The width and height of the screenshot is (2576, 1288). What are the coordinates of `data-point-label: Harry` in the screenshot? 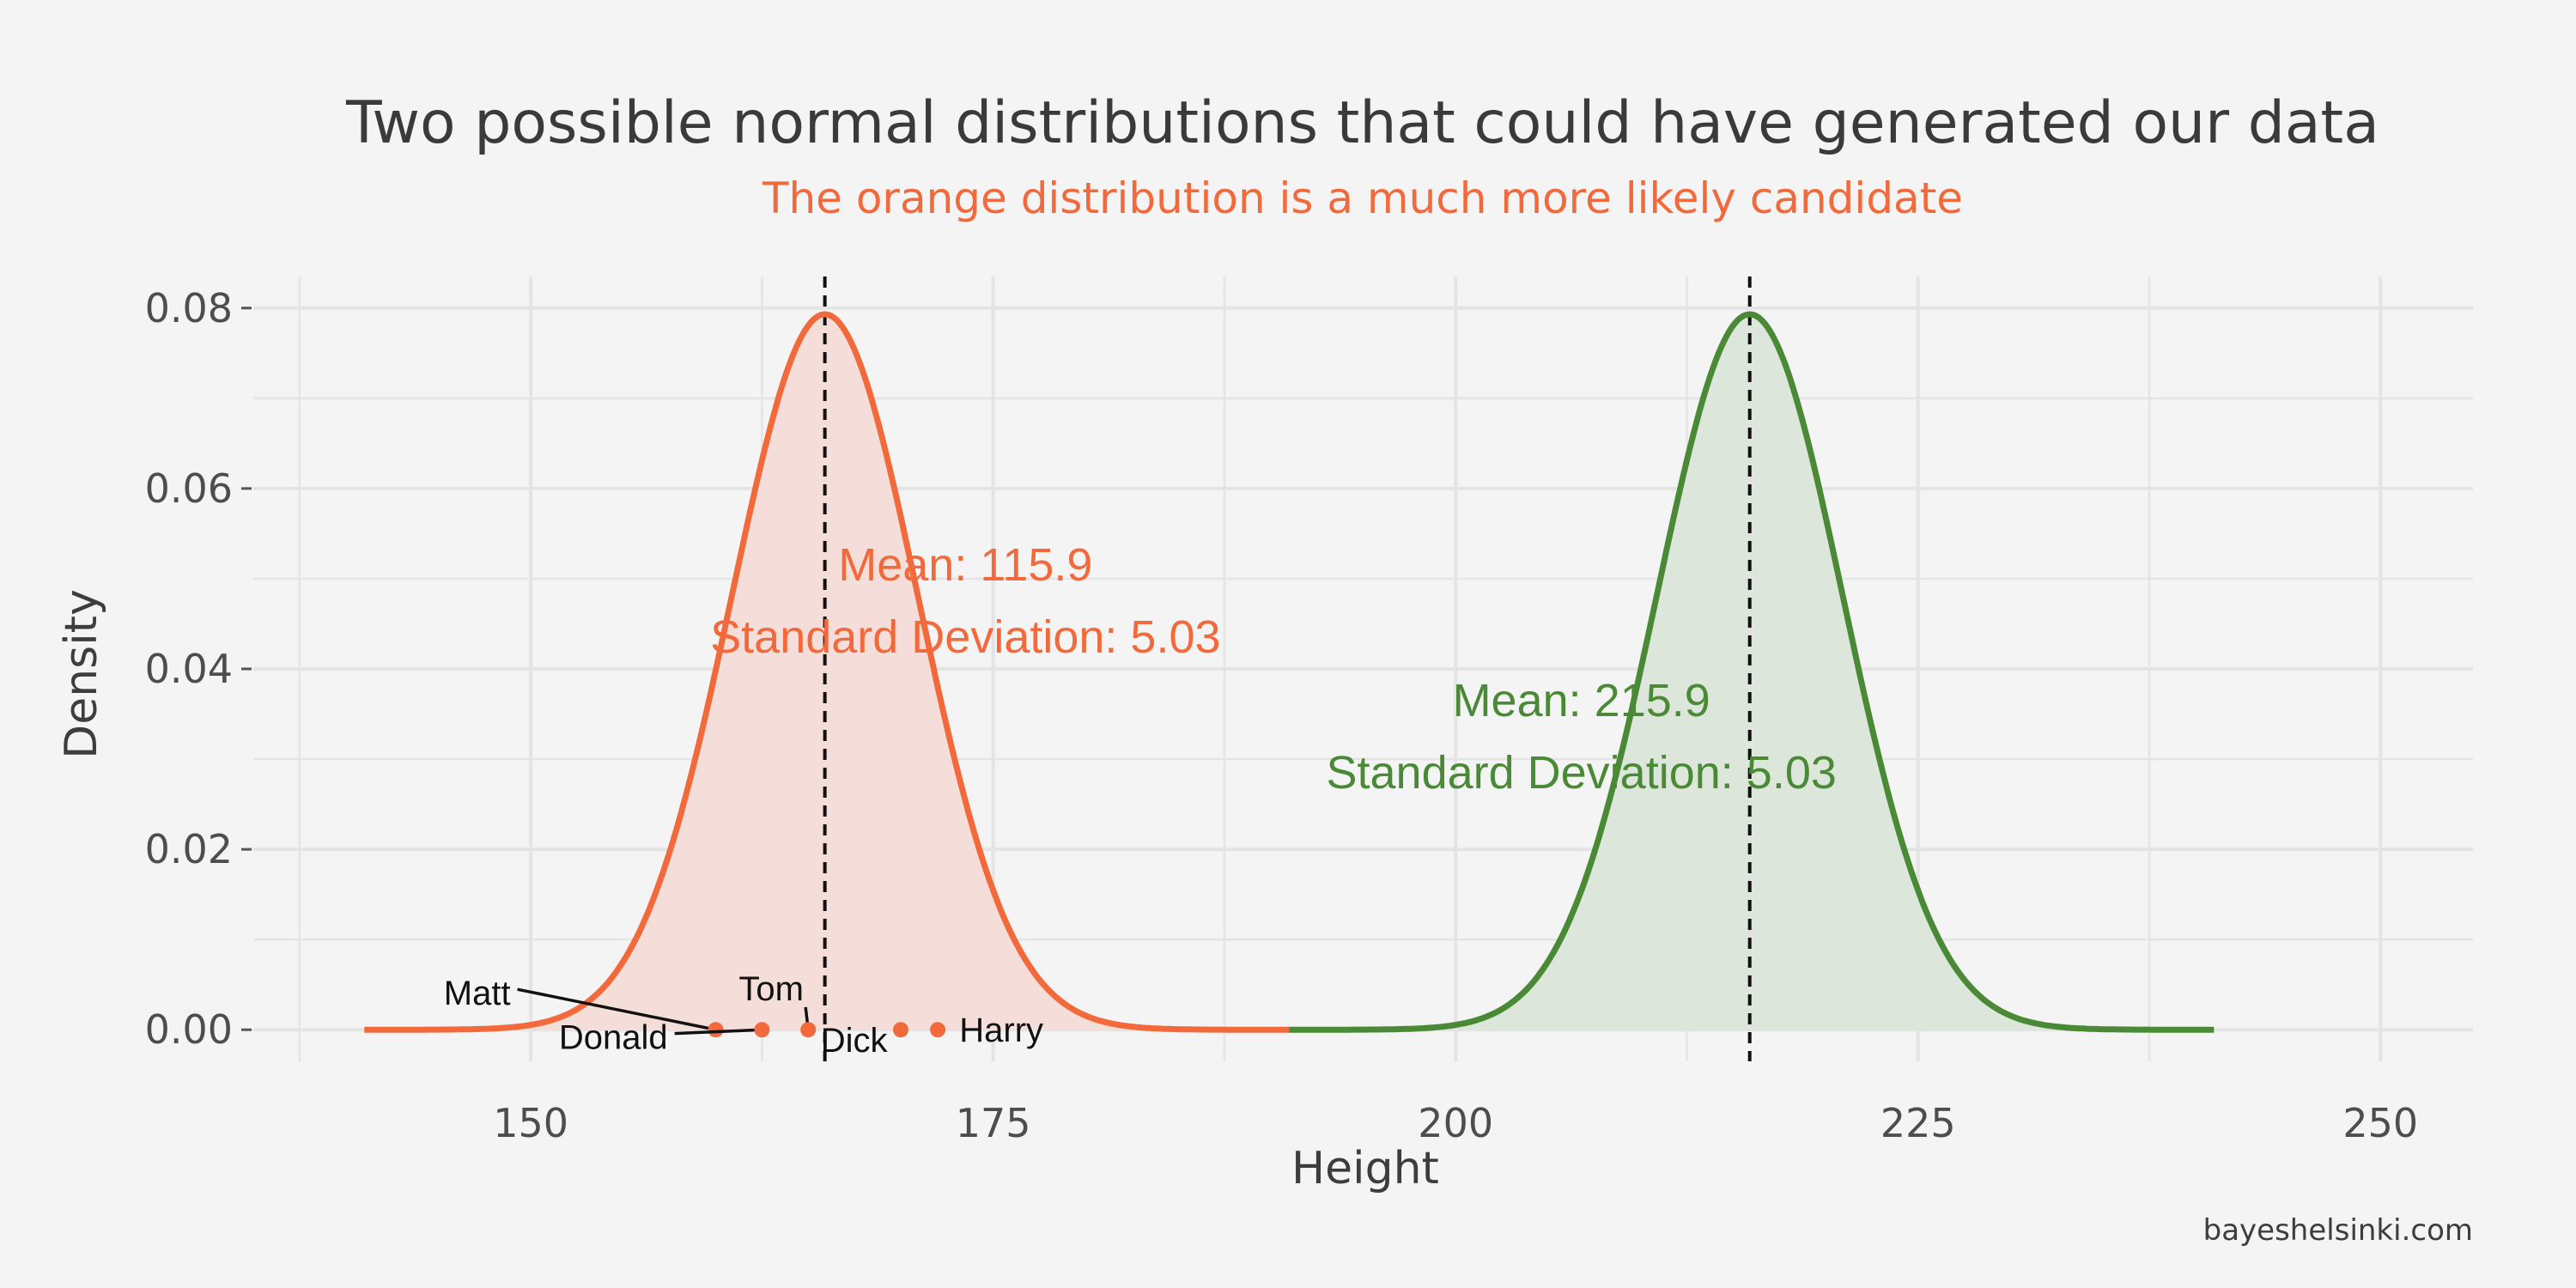 It's located at (1001, 1030).